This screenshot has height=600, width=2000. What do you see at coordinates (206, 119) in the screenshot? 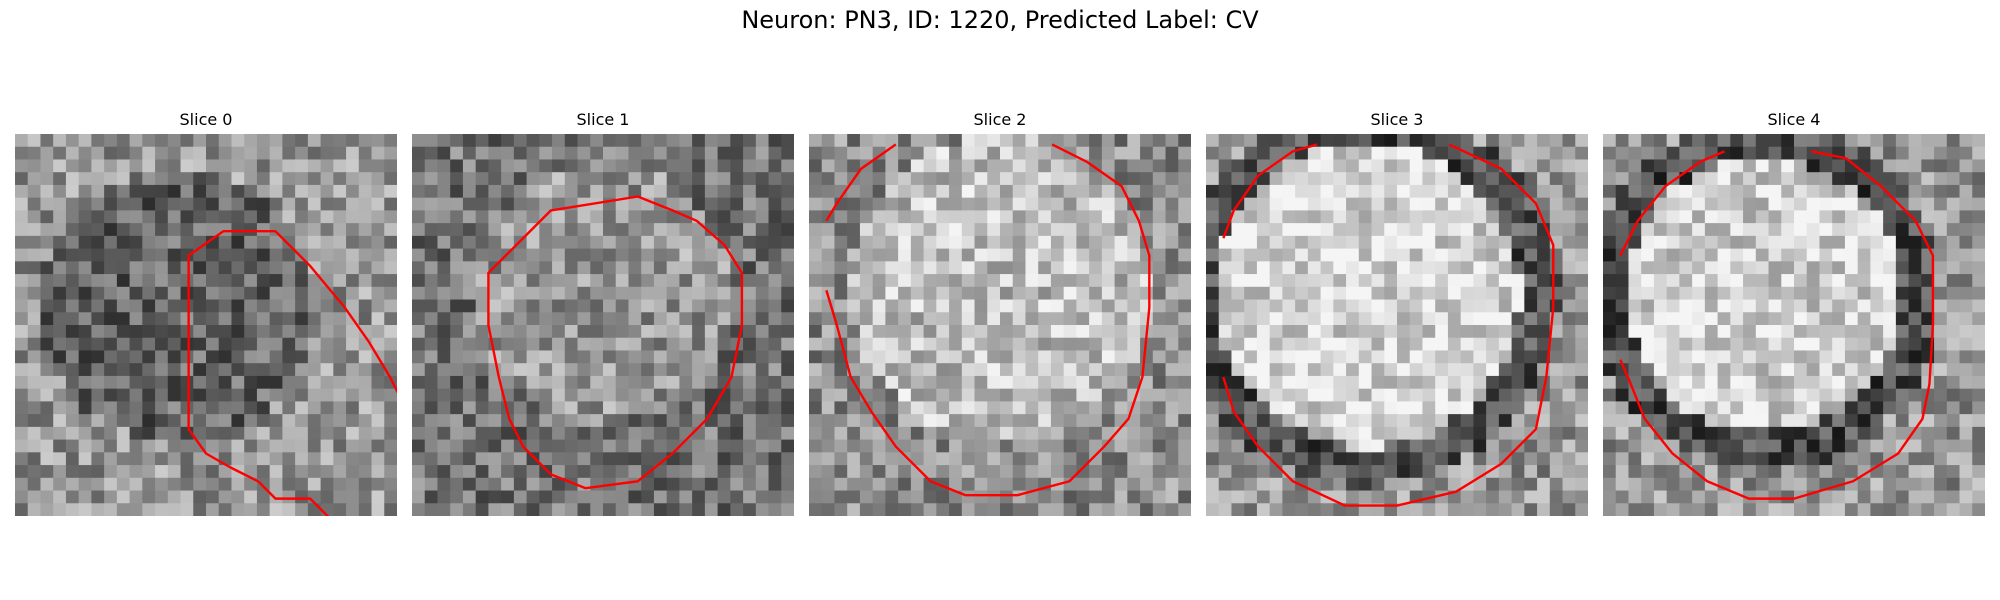
I see `slice-0-title: Slice 0` at bounding box center [206, 119].